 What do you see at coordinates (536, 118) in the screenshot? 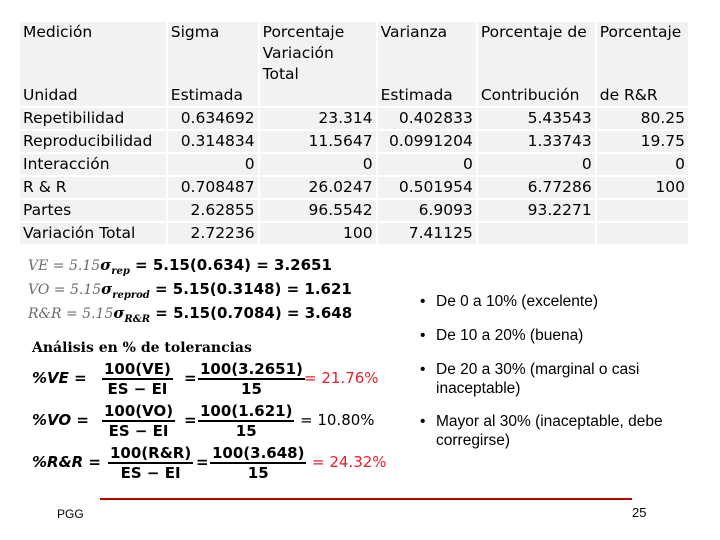
I see `cell: 5.43543` at bounding box center [536, 118].